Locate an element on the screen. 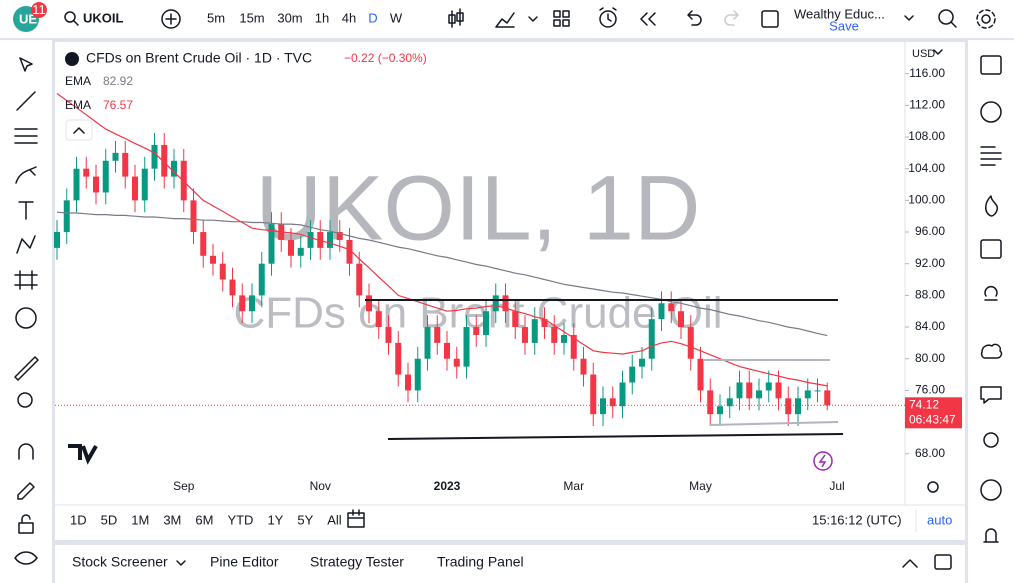 The height and width of the screenshot is (583, 1014). symbol: UKOIL is located at coordinates (103, 17).